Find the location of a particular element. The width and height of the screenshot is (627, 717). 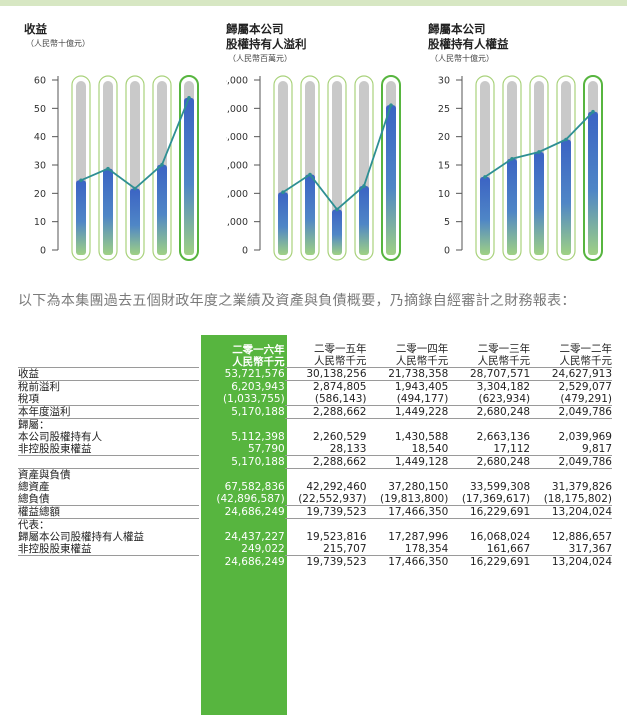

column-header: 二零一二年 人民幣千元 is located at coordinates (571, 351).